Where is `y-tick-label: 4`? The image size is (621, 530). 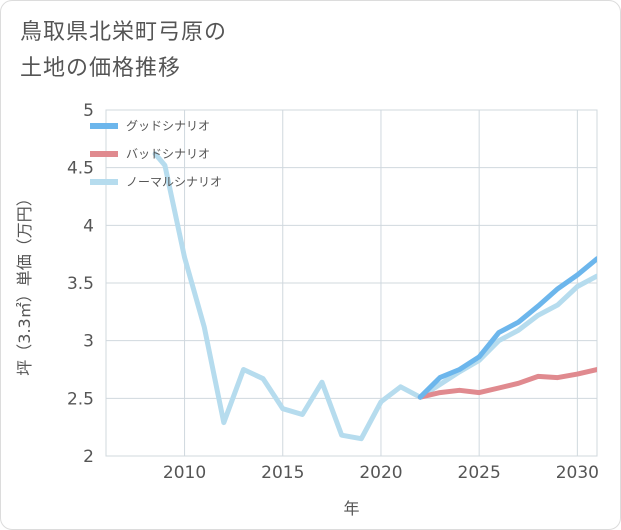 y-tick-label: 4 is located at coordinates (88, 226).